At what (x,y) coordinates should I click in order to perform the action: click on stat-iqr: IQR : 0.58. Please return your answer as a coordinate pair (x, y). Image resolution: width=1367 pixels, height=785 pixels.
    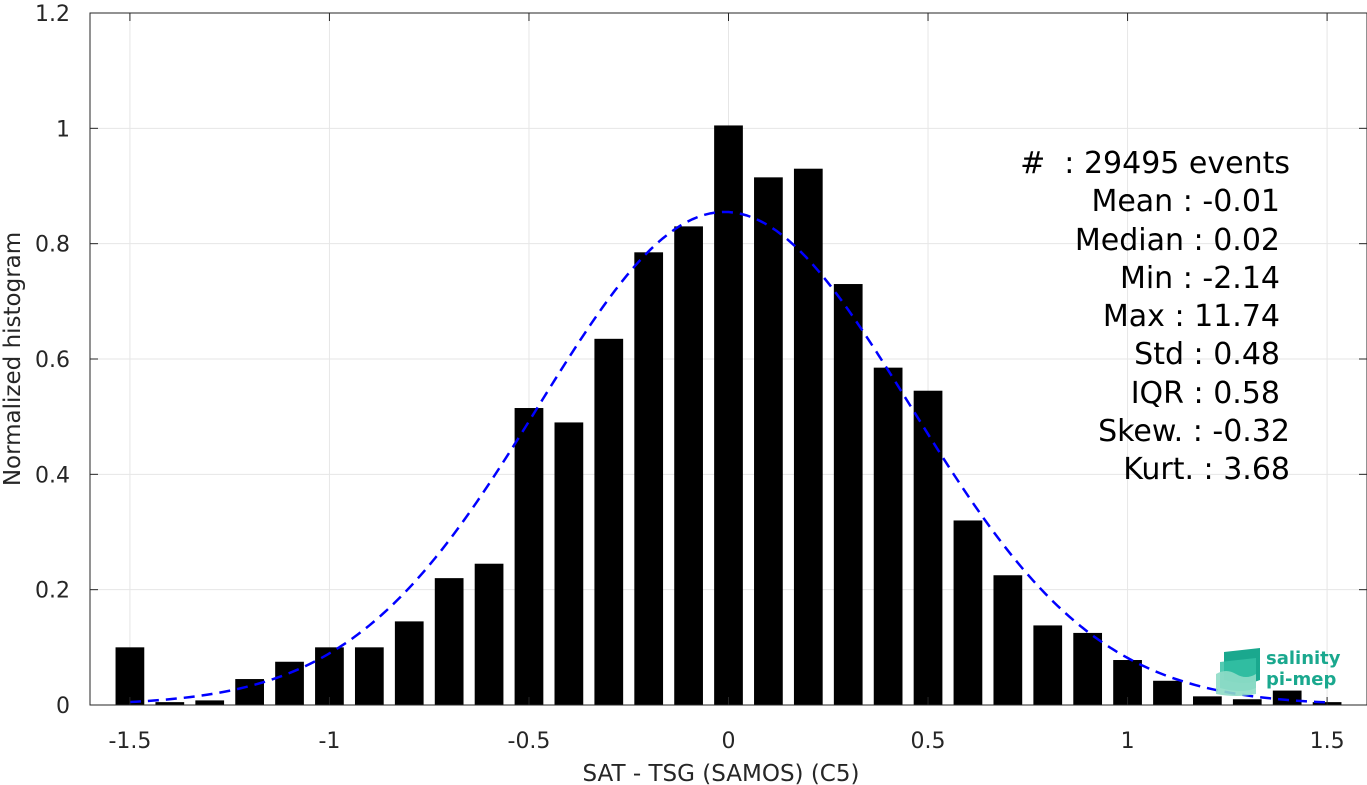
    Looking at the image, I should click on (1205, 393).